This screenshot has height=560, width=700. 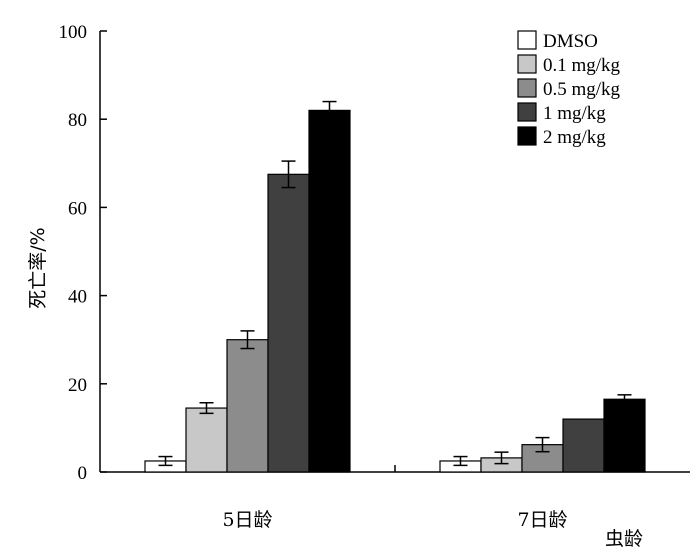 What do you see at coordinates (77, 297) in the screenshot?
I see `y-tick-label: 40` at bounding box center [77, 297].